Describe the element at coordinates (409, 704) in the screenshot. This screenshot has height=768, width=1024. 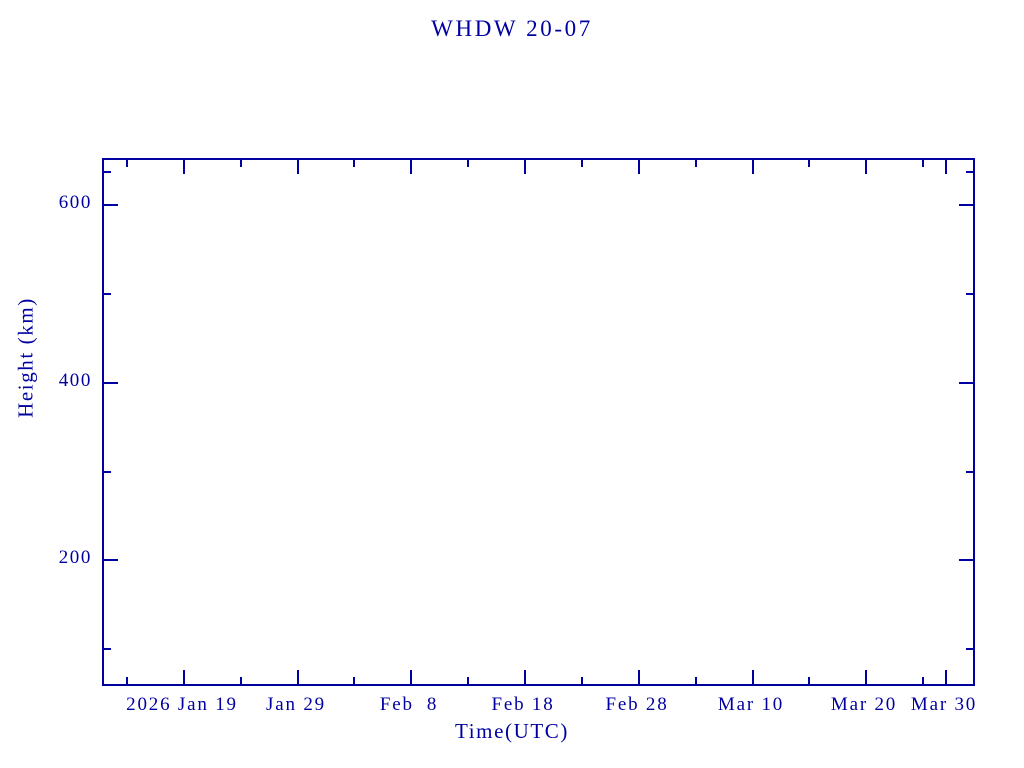
I see `x-tick-label: Feb 8` at that location.